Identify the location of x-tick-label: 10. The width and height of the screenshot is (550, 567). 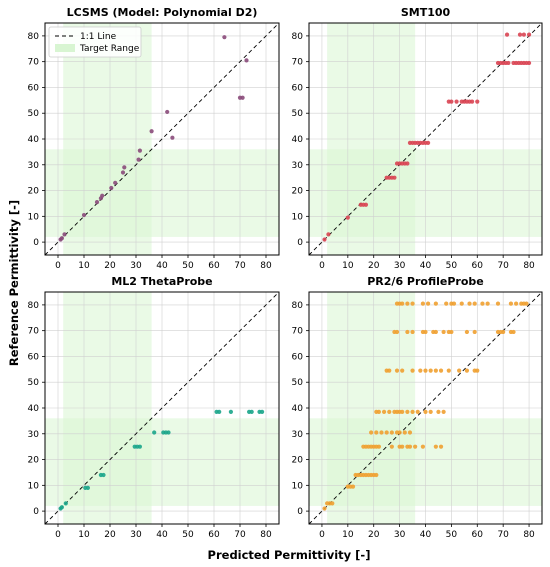
(84, 535).